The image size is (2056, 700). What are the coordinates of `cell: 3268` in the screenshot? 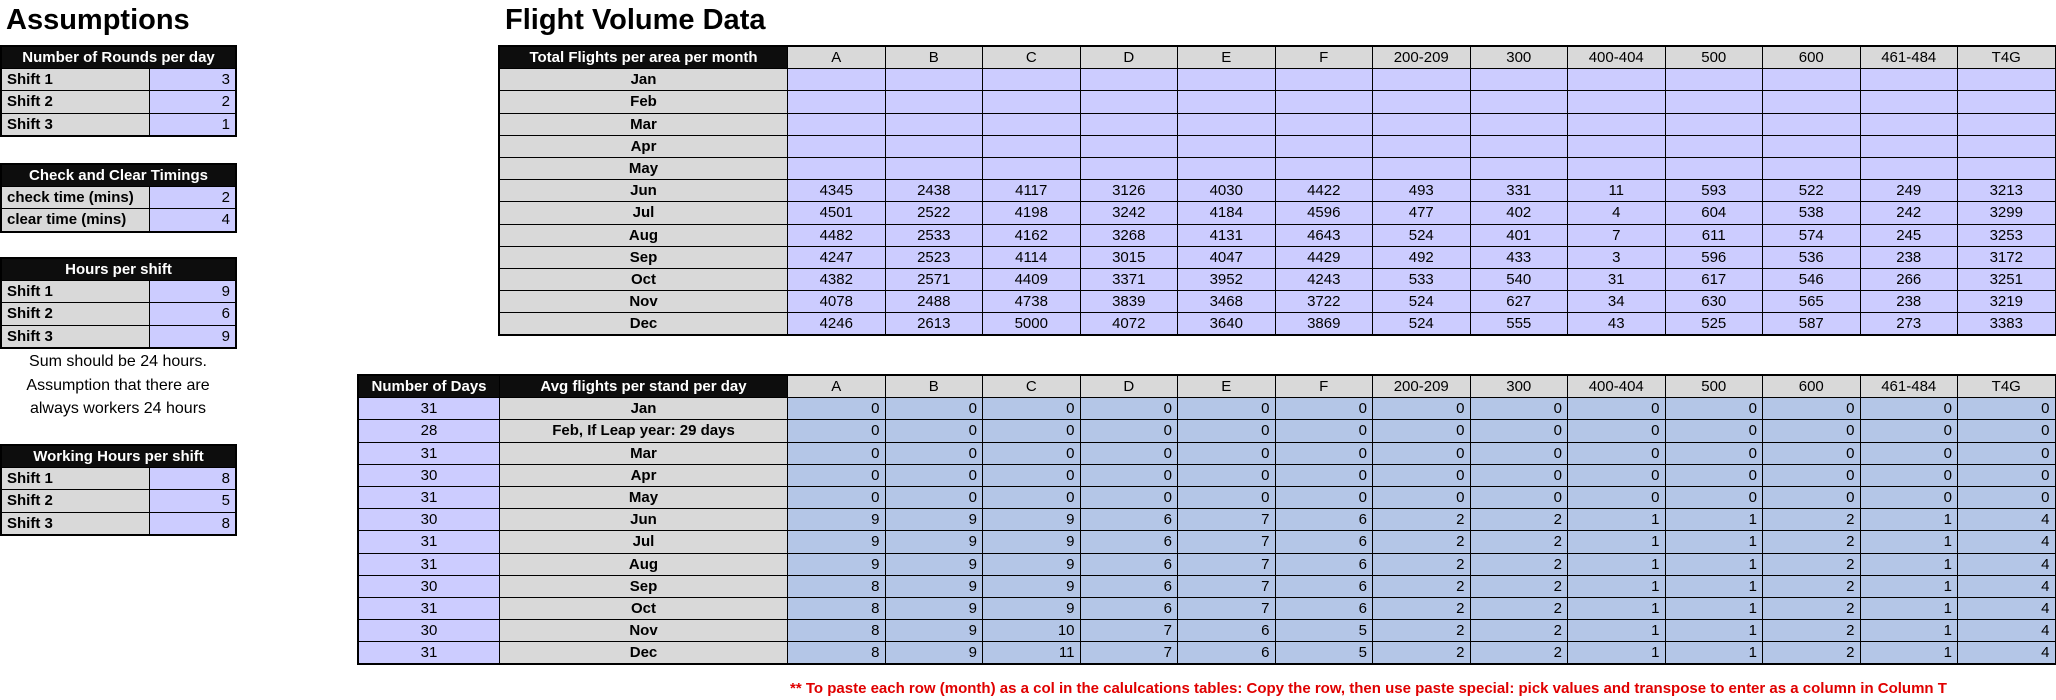 It's located at (1128, 235).